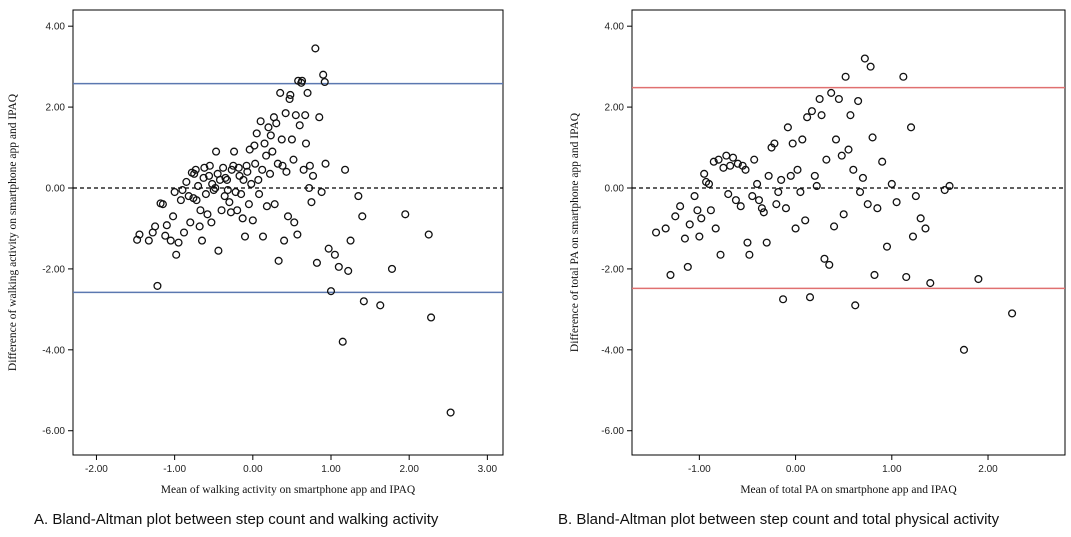  Describe the element at coordinates (612, 350) in the screenshot. I see `y-tick-label: -4.00` at that location.